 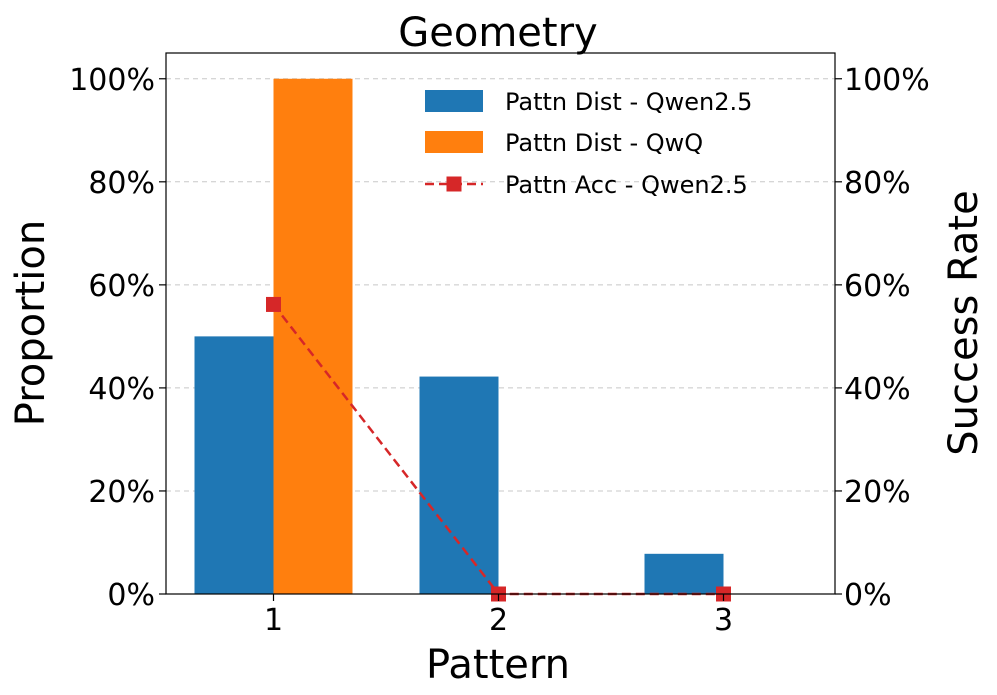 I want to click on right-tick-label: 60%, so click(x=877, y=286).